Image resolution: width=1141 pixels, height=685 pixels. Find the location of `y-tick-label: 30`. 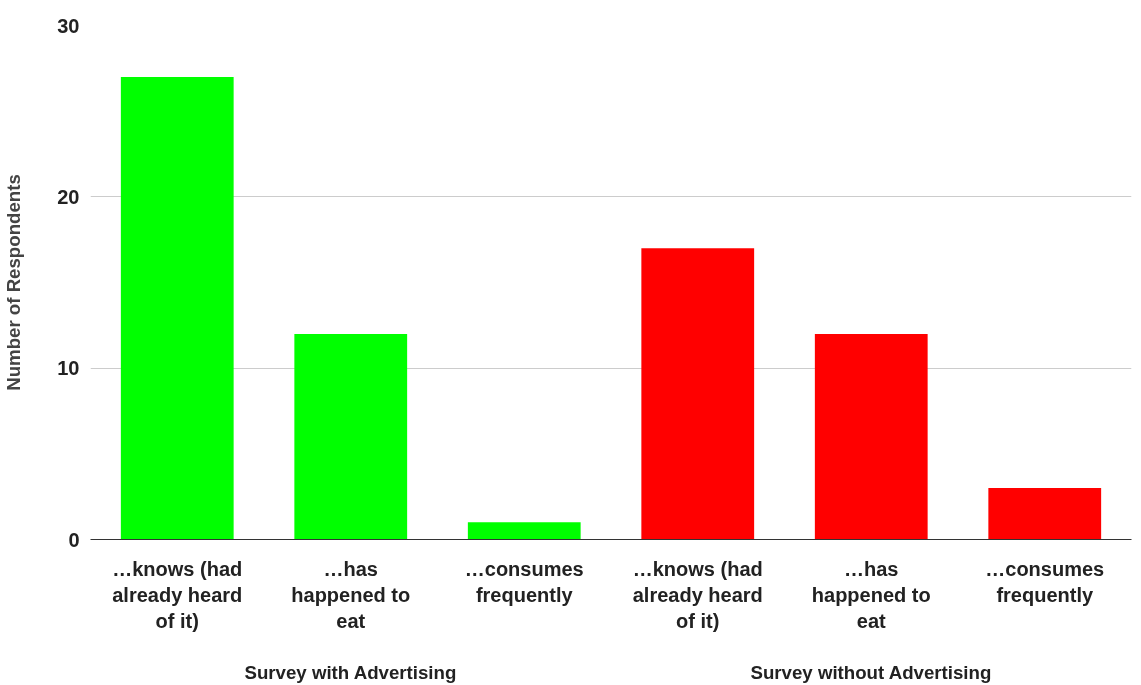

y-tick-label: 30 is located at coordinates (68, 25).